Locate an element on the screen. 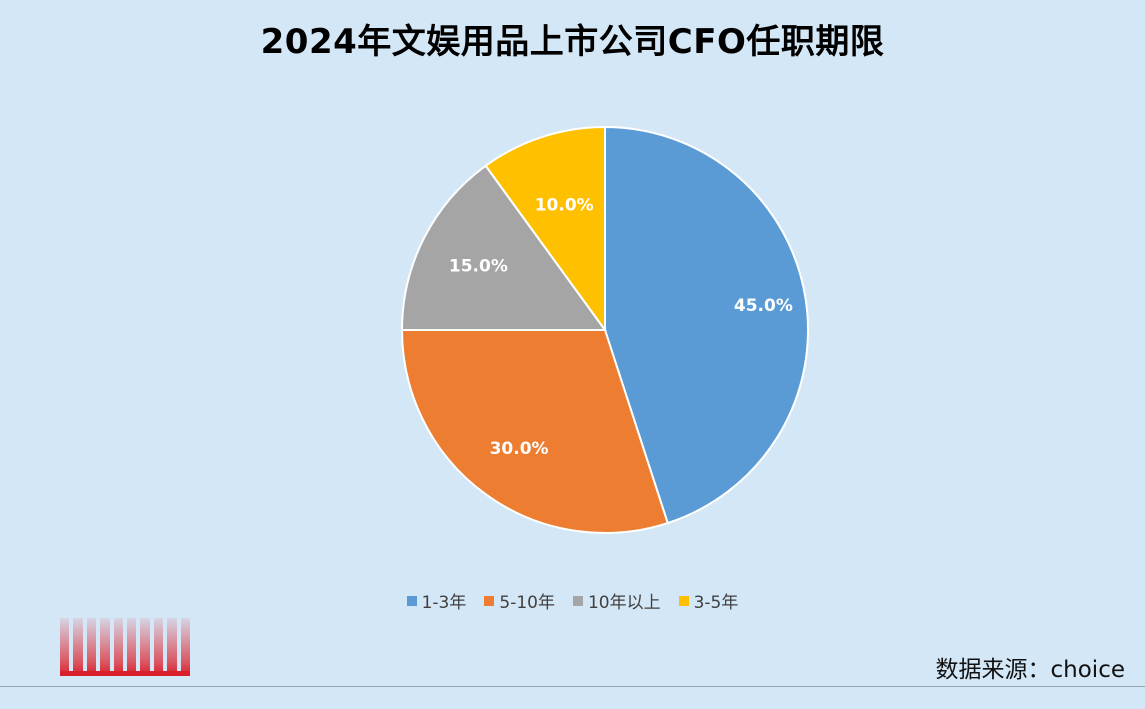  slice-label-2: 15.0% is located at coordinates (478, 266).